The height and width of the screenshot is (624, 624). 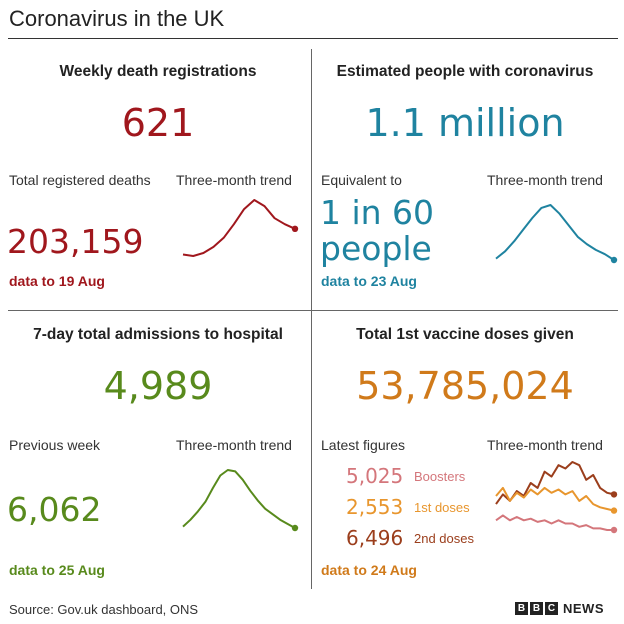 I want to click on first-doses-value: 2,553, so click(x=375, y=507).